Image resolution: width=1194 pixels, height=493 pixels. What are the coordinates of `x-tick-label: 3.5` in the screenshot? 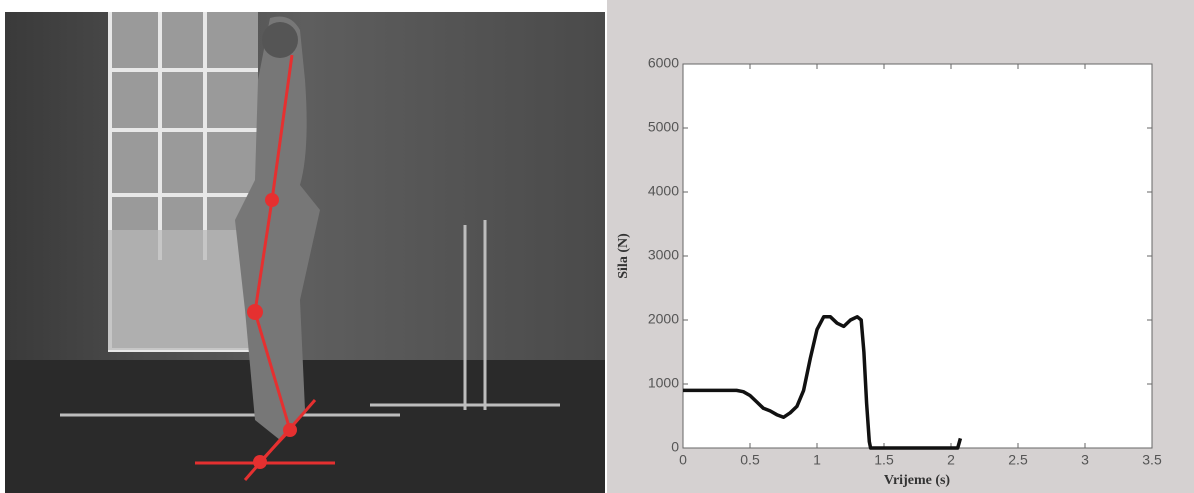 It's located at (1152, 460).